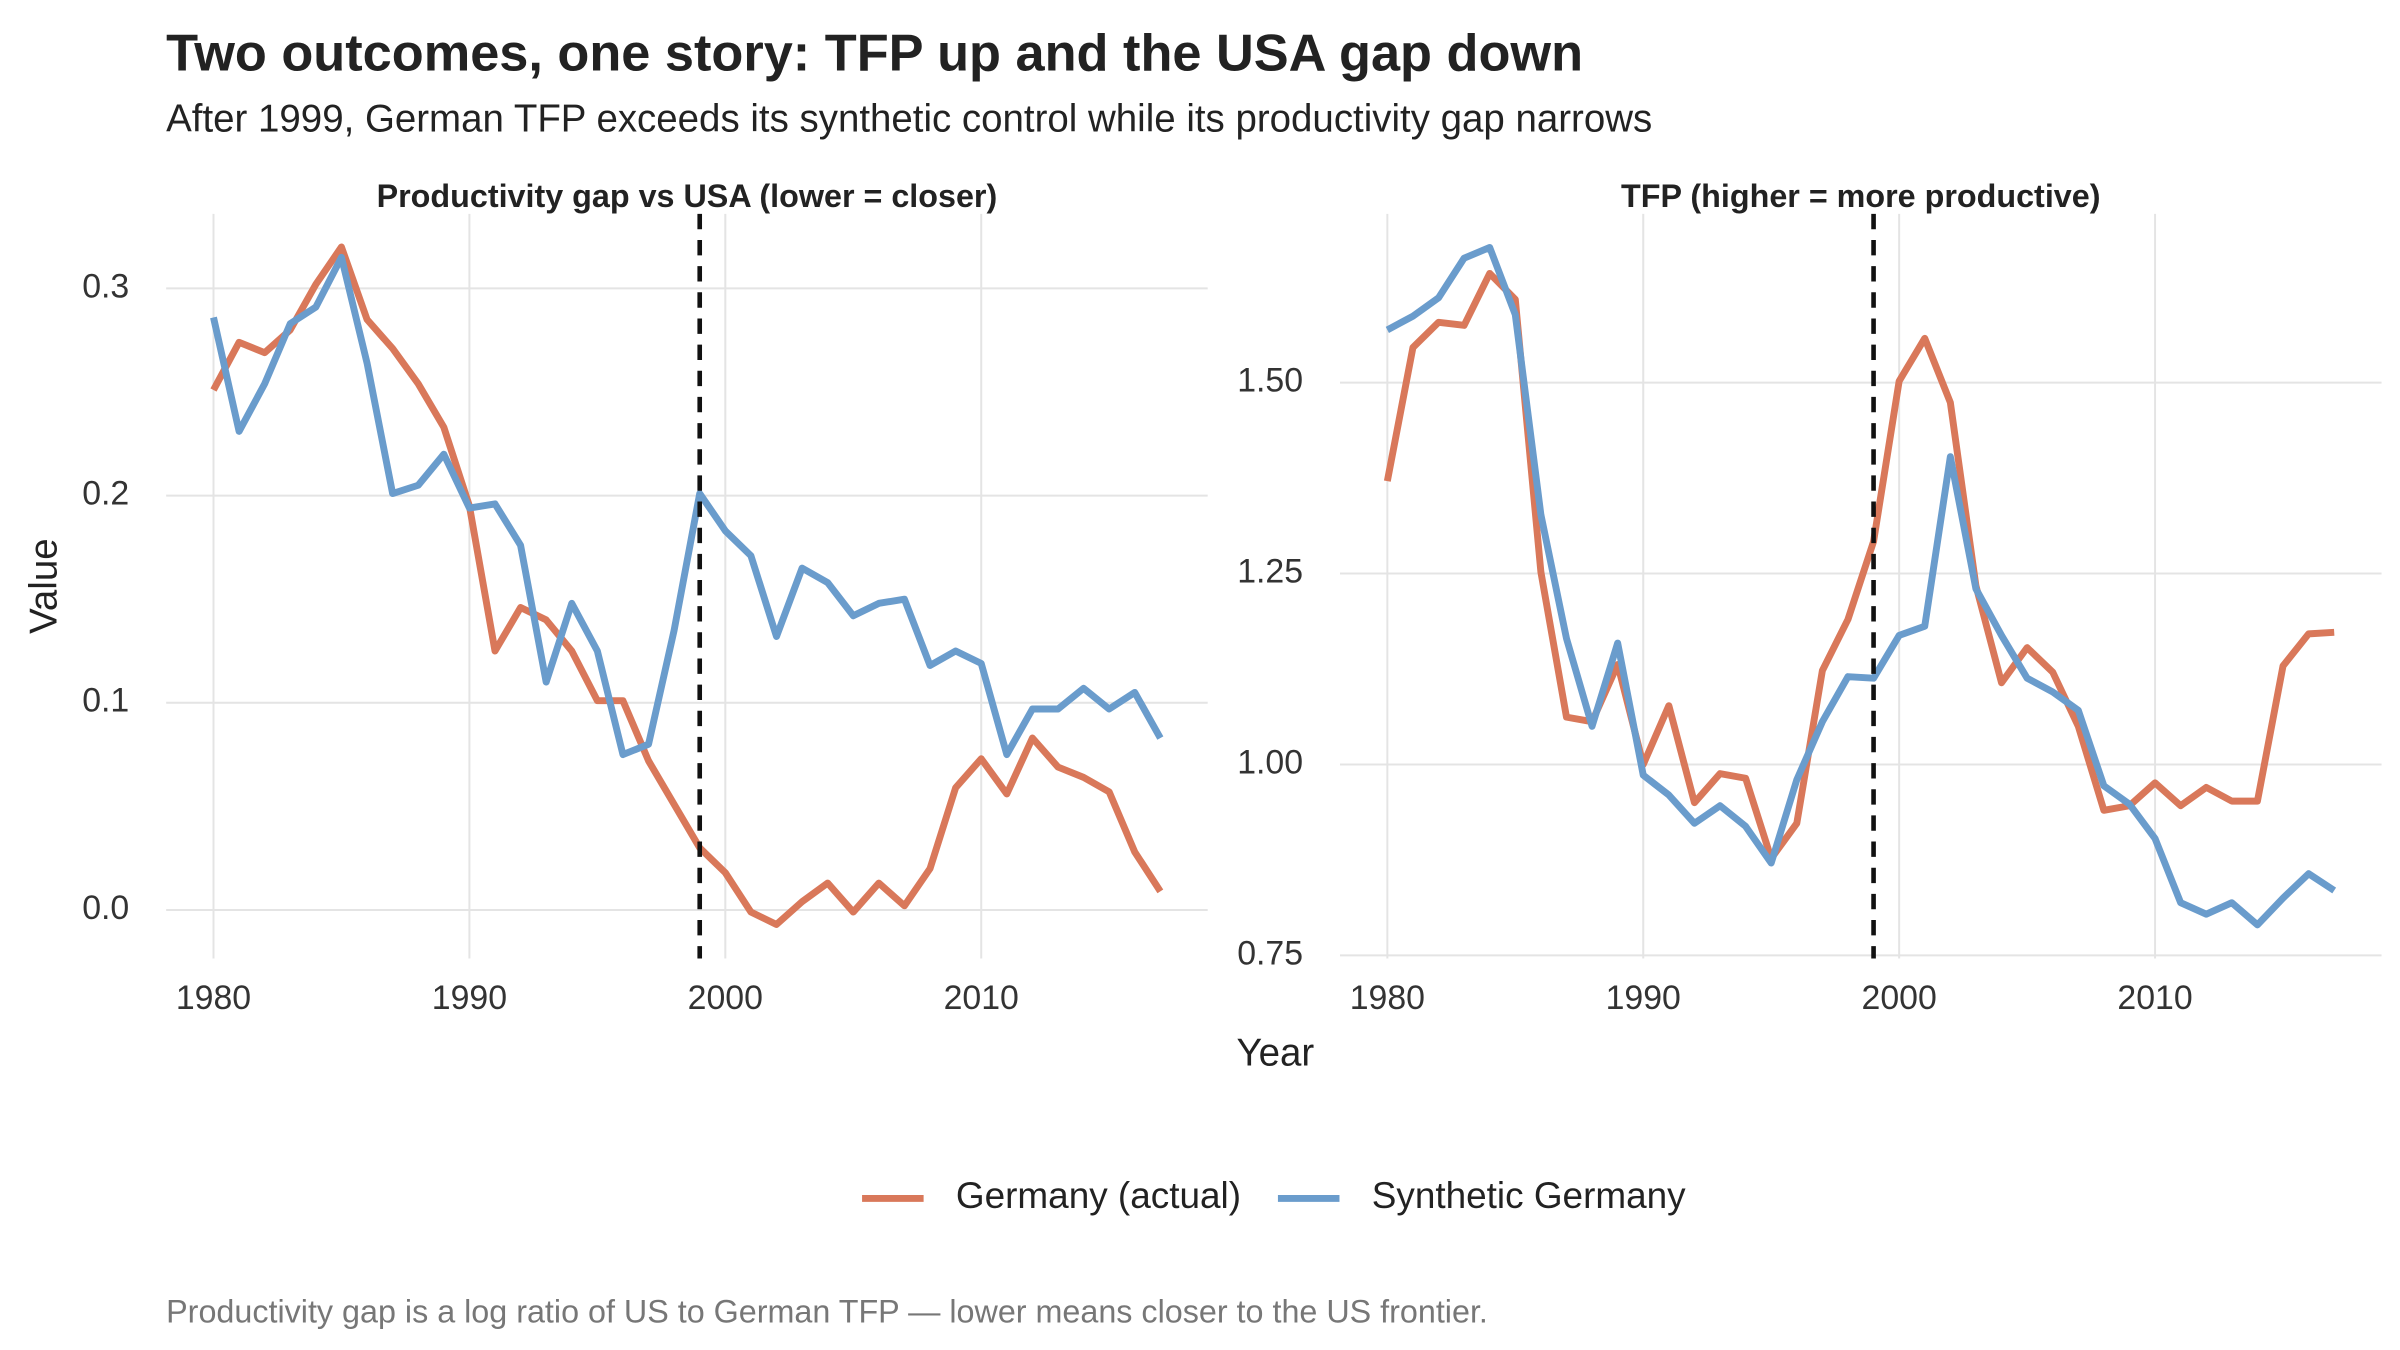 The width and height of the screenshot is (2400, 1350). Describe the element at coordinates (687, 196) in the screenshot. I see `panel-title: Productivity gap vs USA (lower = closer)` at that location.